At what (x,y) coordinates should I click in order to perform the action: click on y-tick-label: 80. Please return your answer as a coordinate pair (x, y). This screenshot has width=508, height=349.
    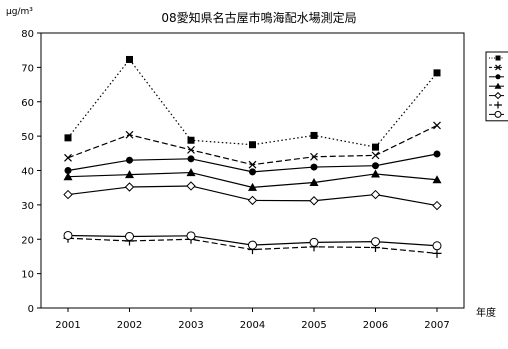
    Looking at the image, I should click on (27, 34).